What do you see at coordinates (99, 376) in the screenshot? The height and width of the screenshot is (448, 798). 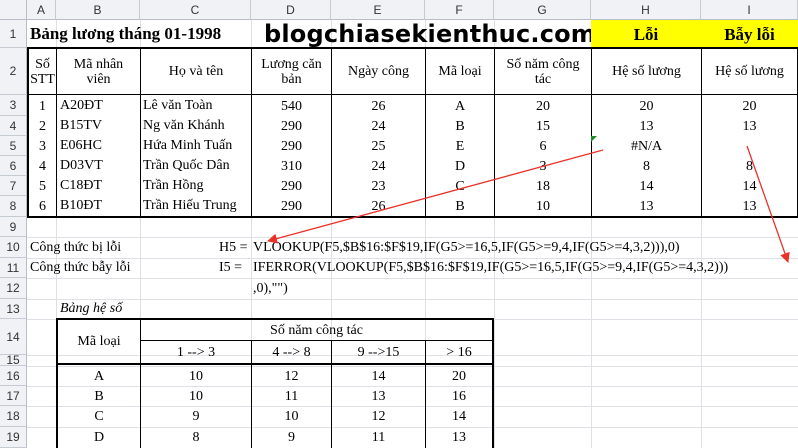 I see `coef-type-cell: A` at bounding box center [99, 376].